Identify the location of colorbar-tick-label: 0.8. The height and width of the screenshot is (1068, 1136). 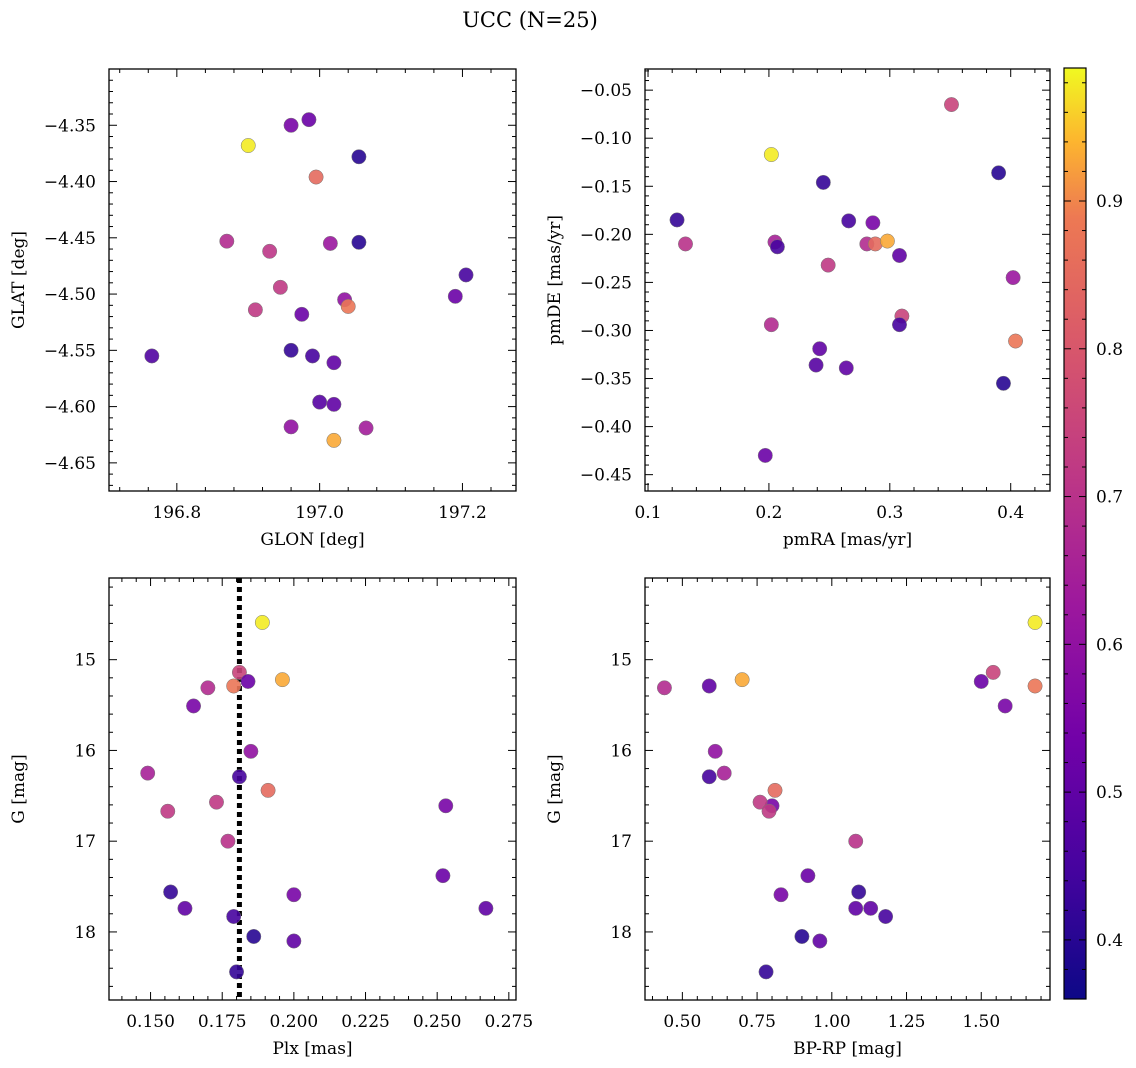
(1109, 350).